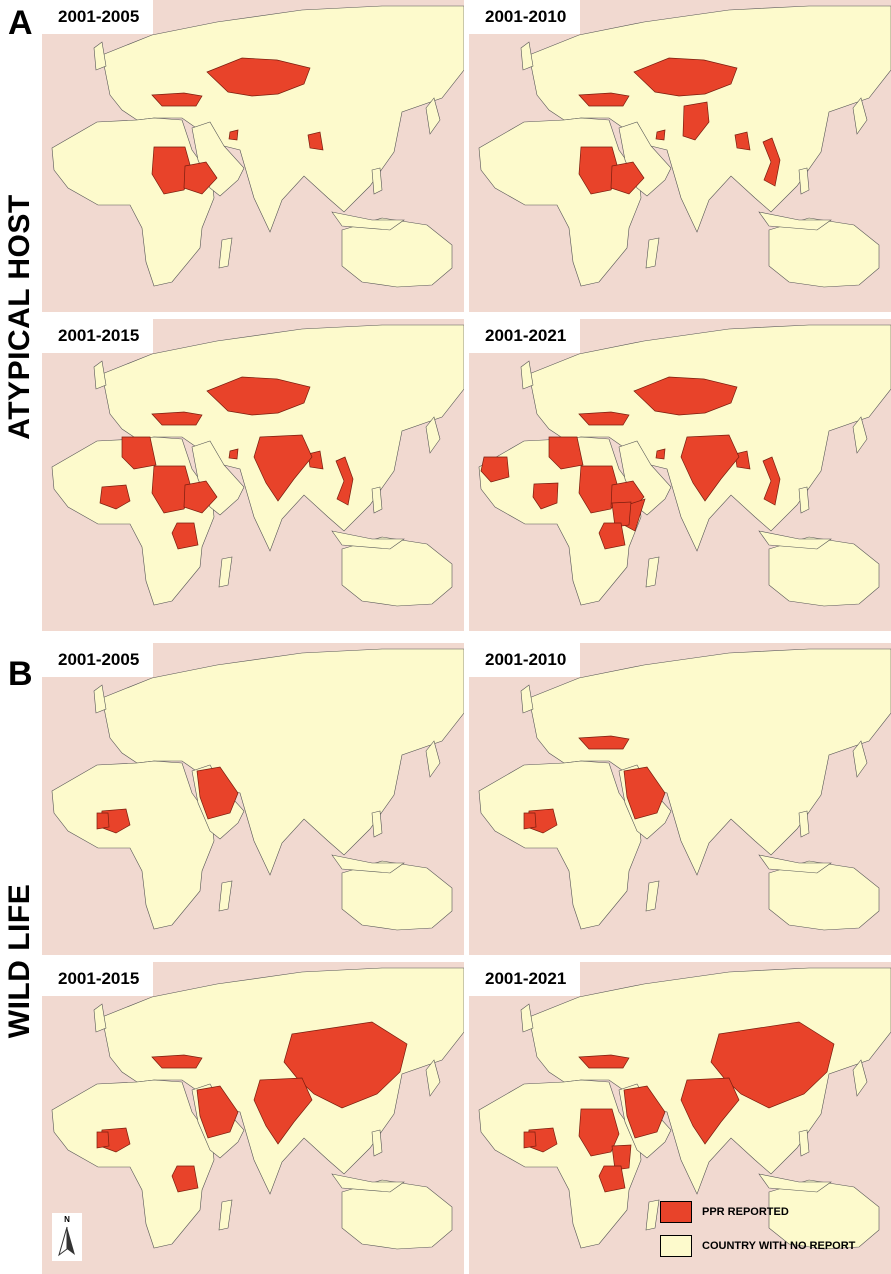 This screenshot has width=891, height=1274. I want to click on map-a3, so click(257, 465).